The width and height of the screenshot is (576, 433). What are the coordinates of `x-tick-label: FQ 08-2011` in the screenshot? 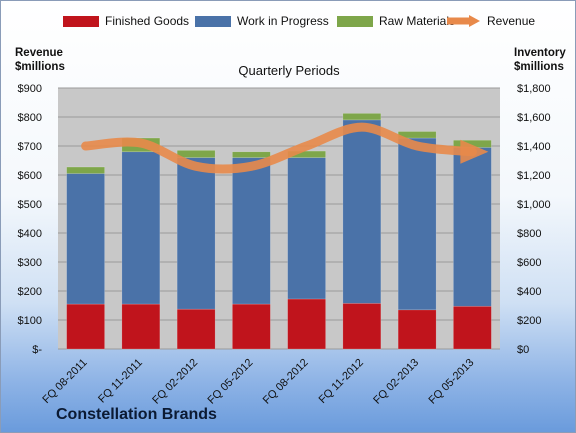 It's located at (64, 381).